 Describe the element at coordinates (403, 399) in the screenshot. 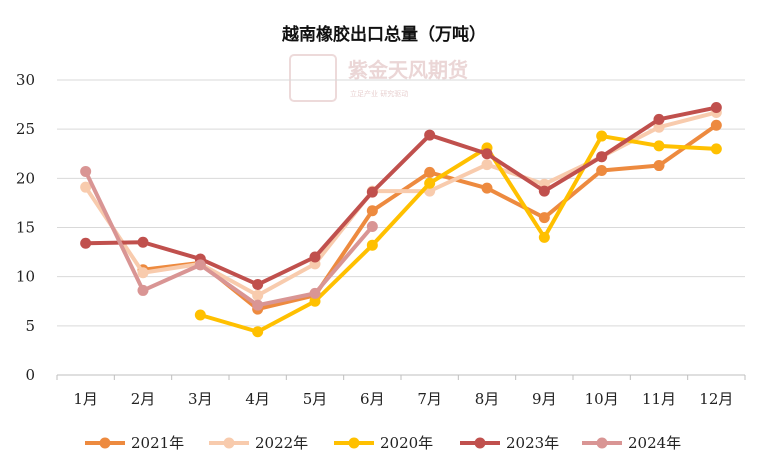

I see `x-axis-ticks: 1月 2月 3月 4月 5月 6月 7月 8月 9月 10月 11月 12月` at that location.